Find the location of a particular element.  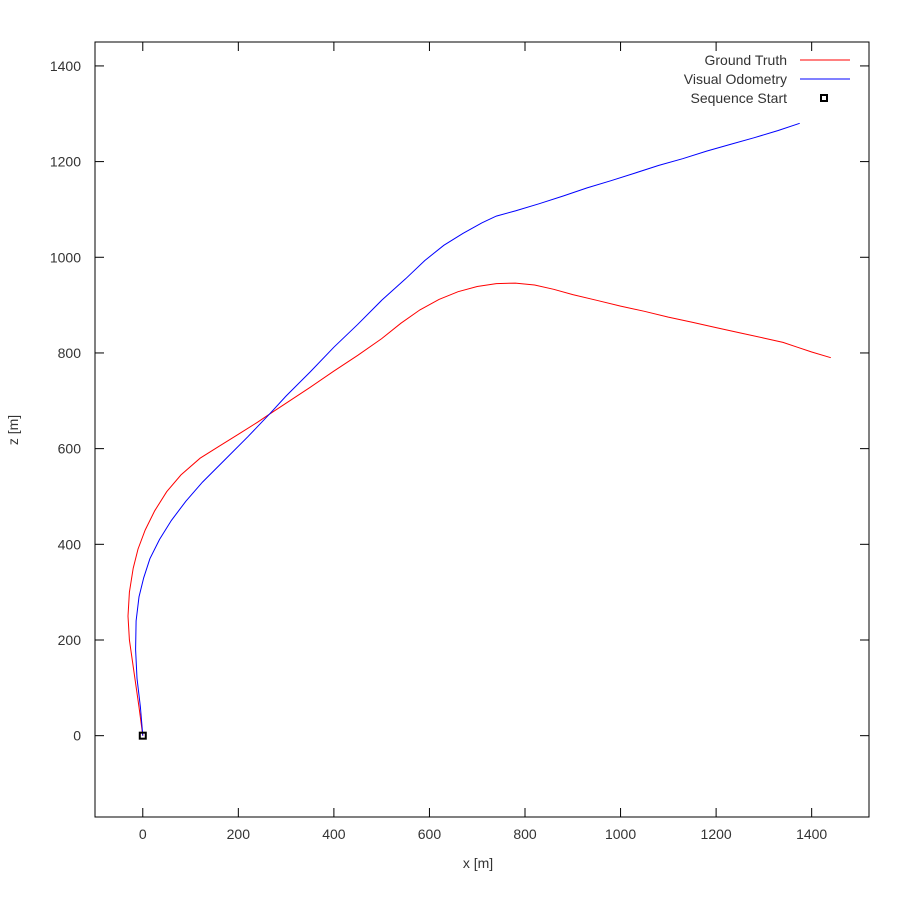

legend-label-sequence-start: Sequence Start is located at coordinates (738, 98).